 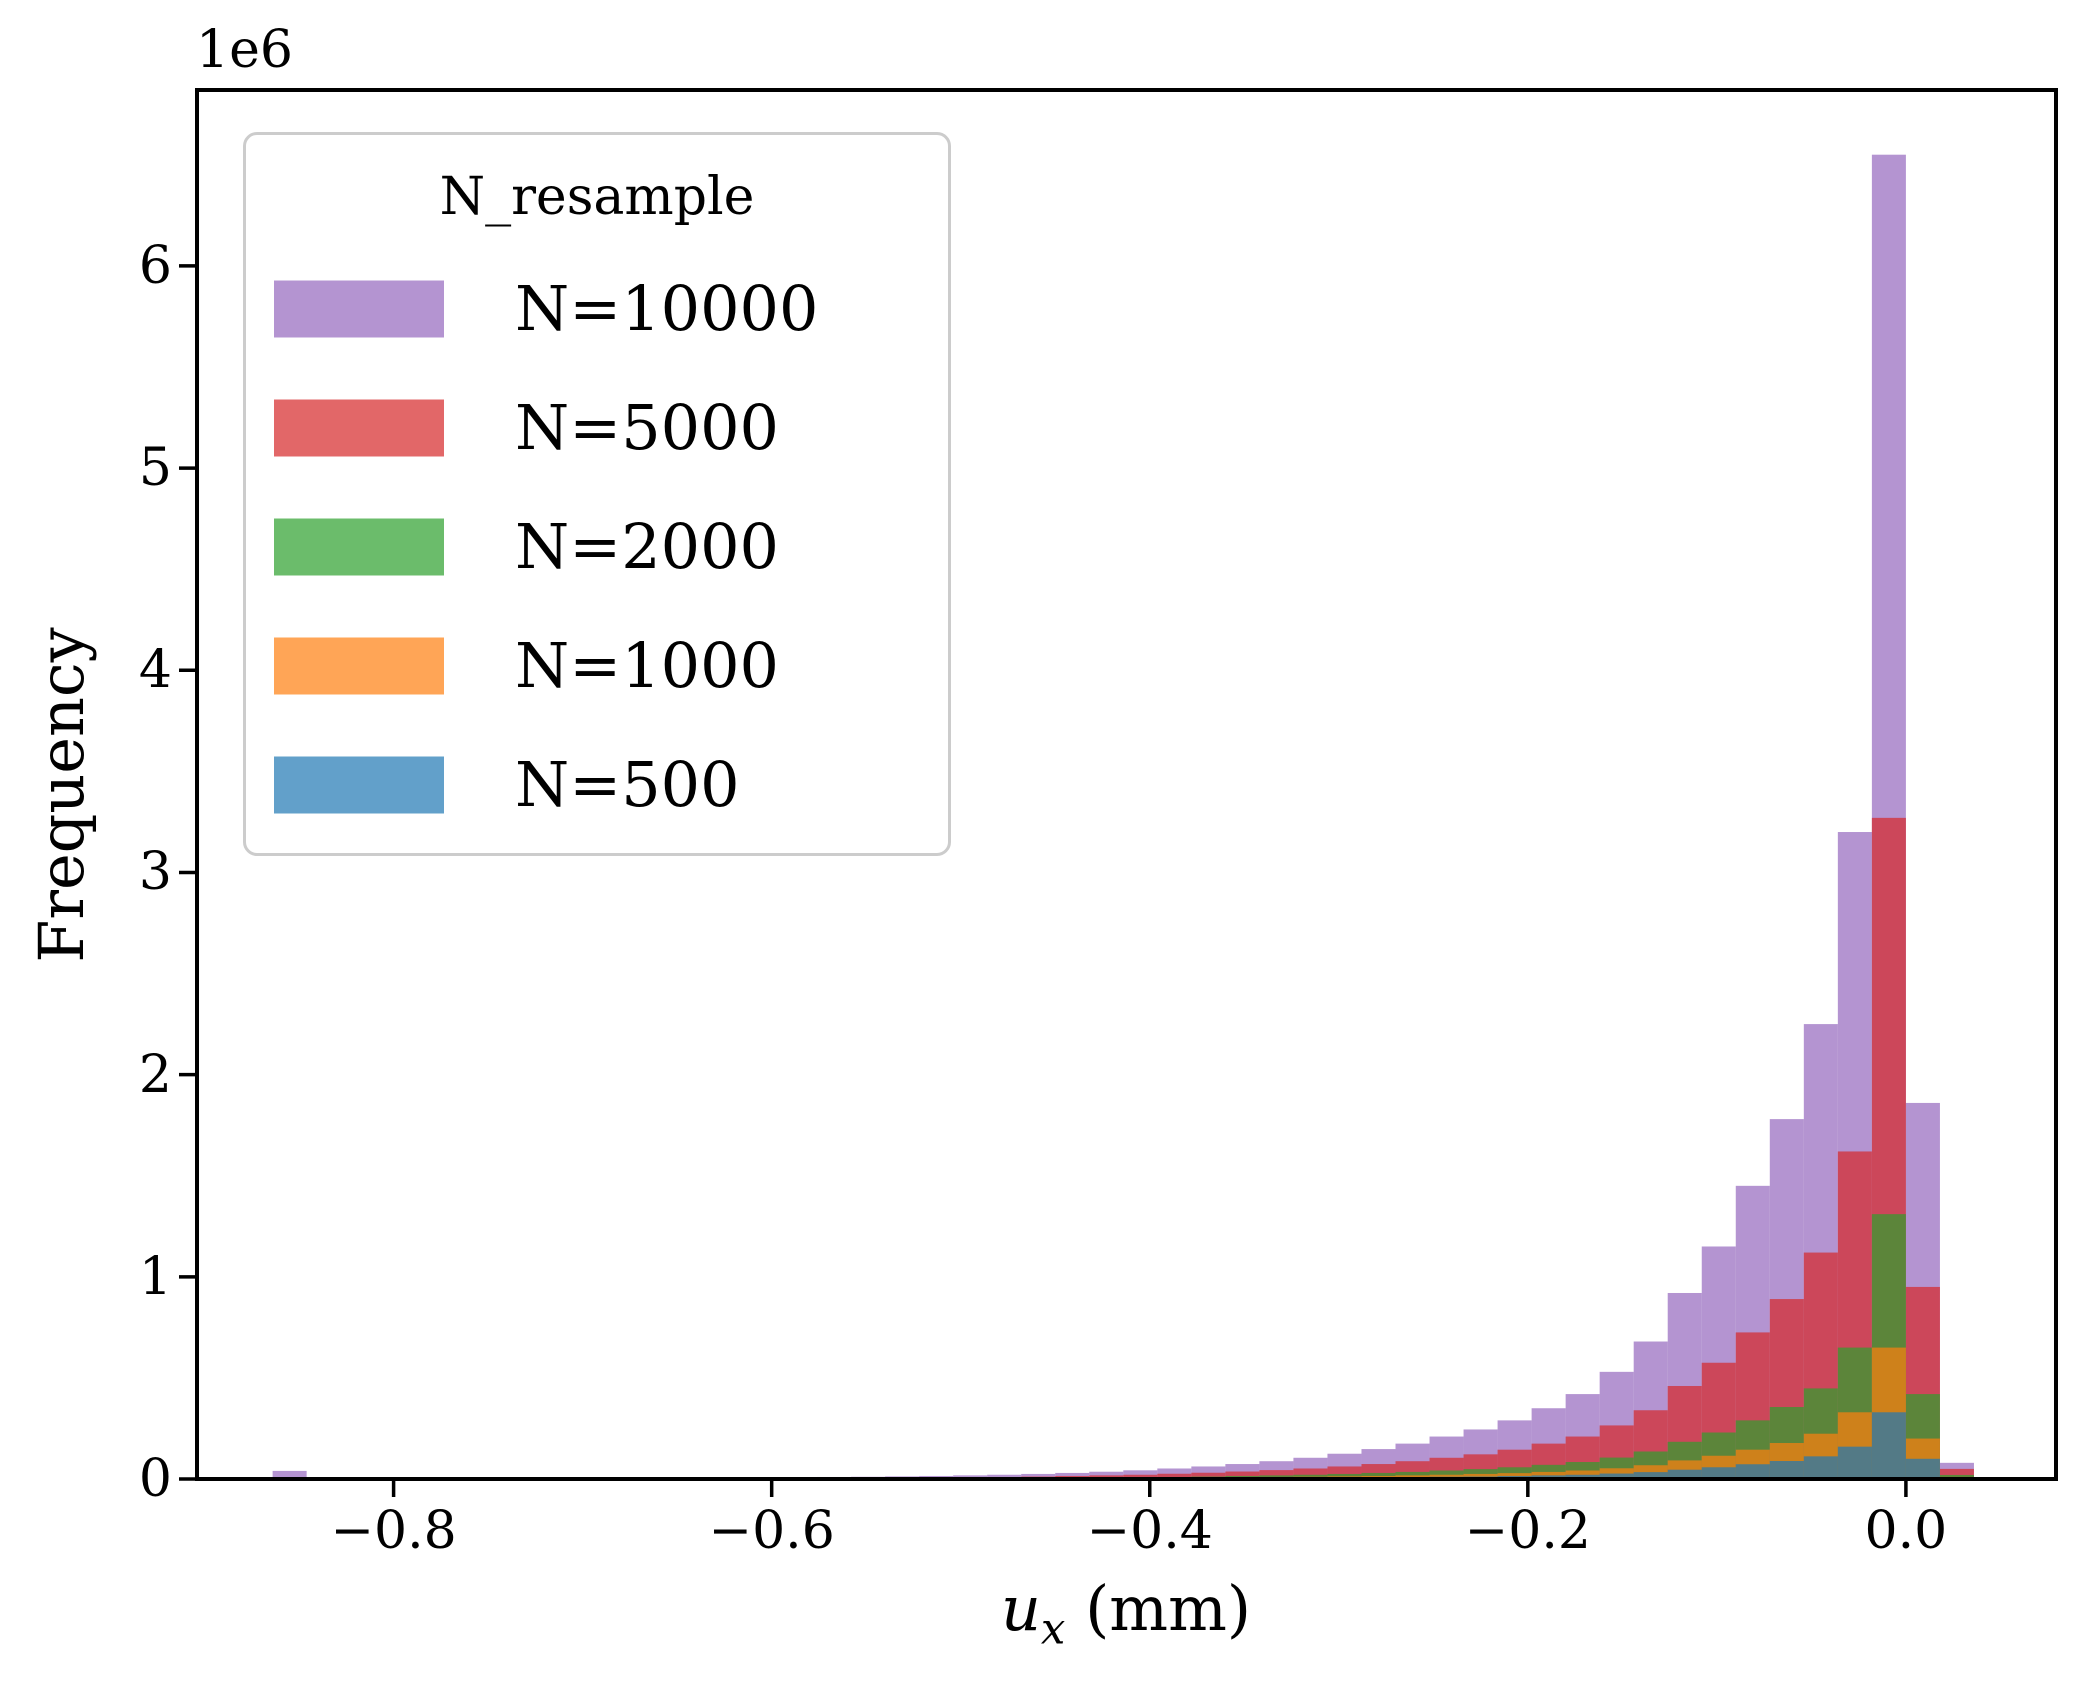 I want to click on y-tick-label: 4, so click(x=155, y=670).